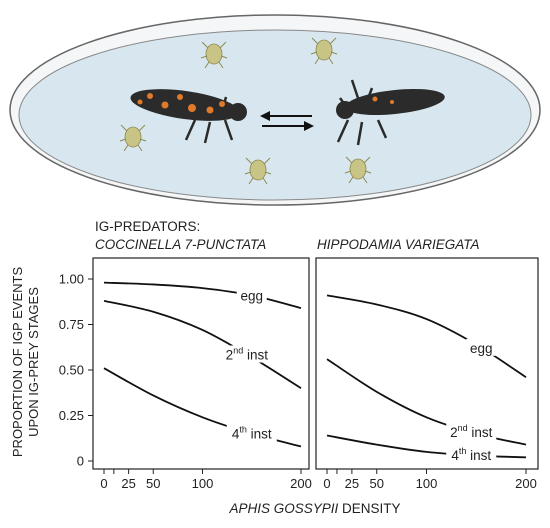 The height and width of the screenshot is (528, 550). What do you see at coordinates (80, 461) in the screenshot?
I see `y-tick-label: 0` at bounding box center [80, 461].